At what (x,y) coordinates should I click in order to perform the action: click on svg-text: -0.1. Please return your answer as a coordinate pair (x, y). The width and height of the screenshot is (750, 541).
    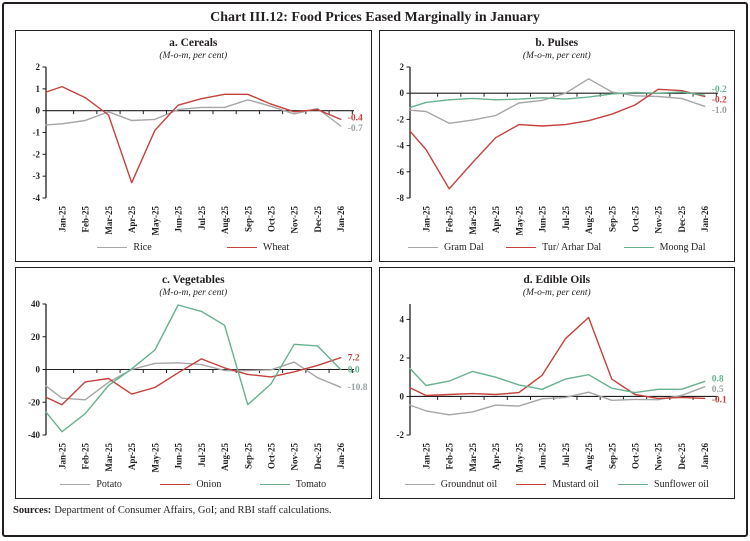
    Looking at the image, I should click on (718, 400).